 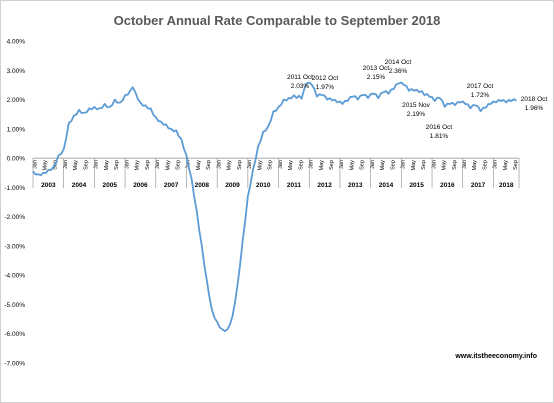 What do you see at coordinates (439, 136) in the screenshot?
I see `annotation-value: 1.81%` at bounding box center [439, 136].